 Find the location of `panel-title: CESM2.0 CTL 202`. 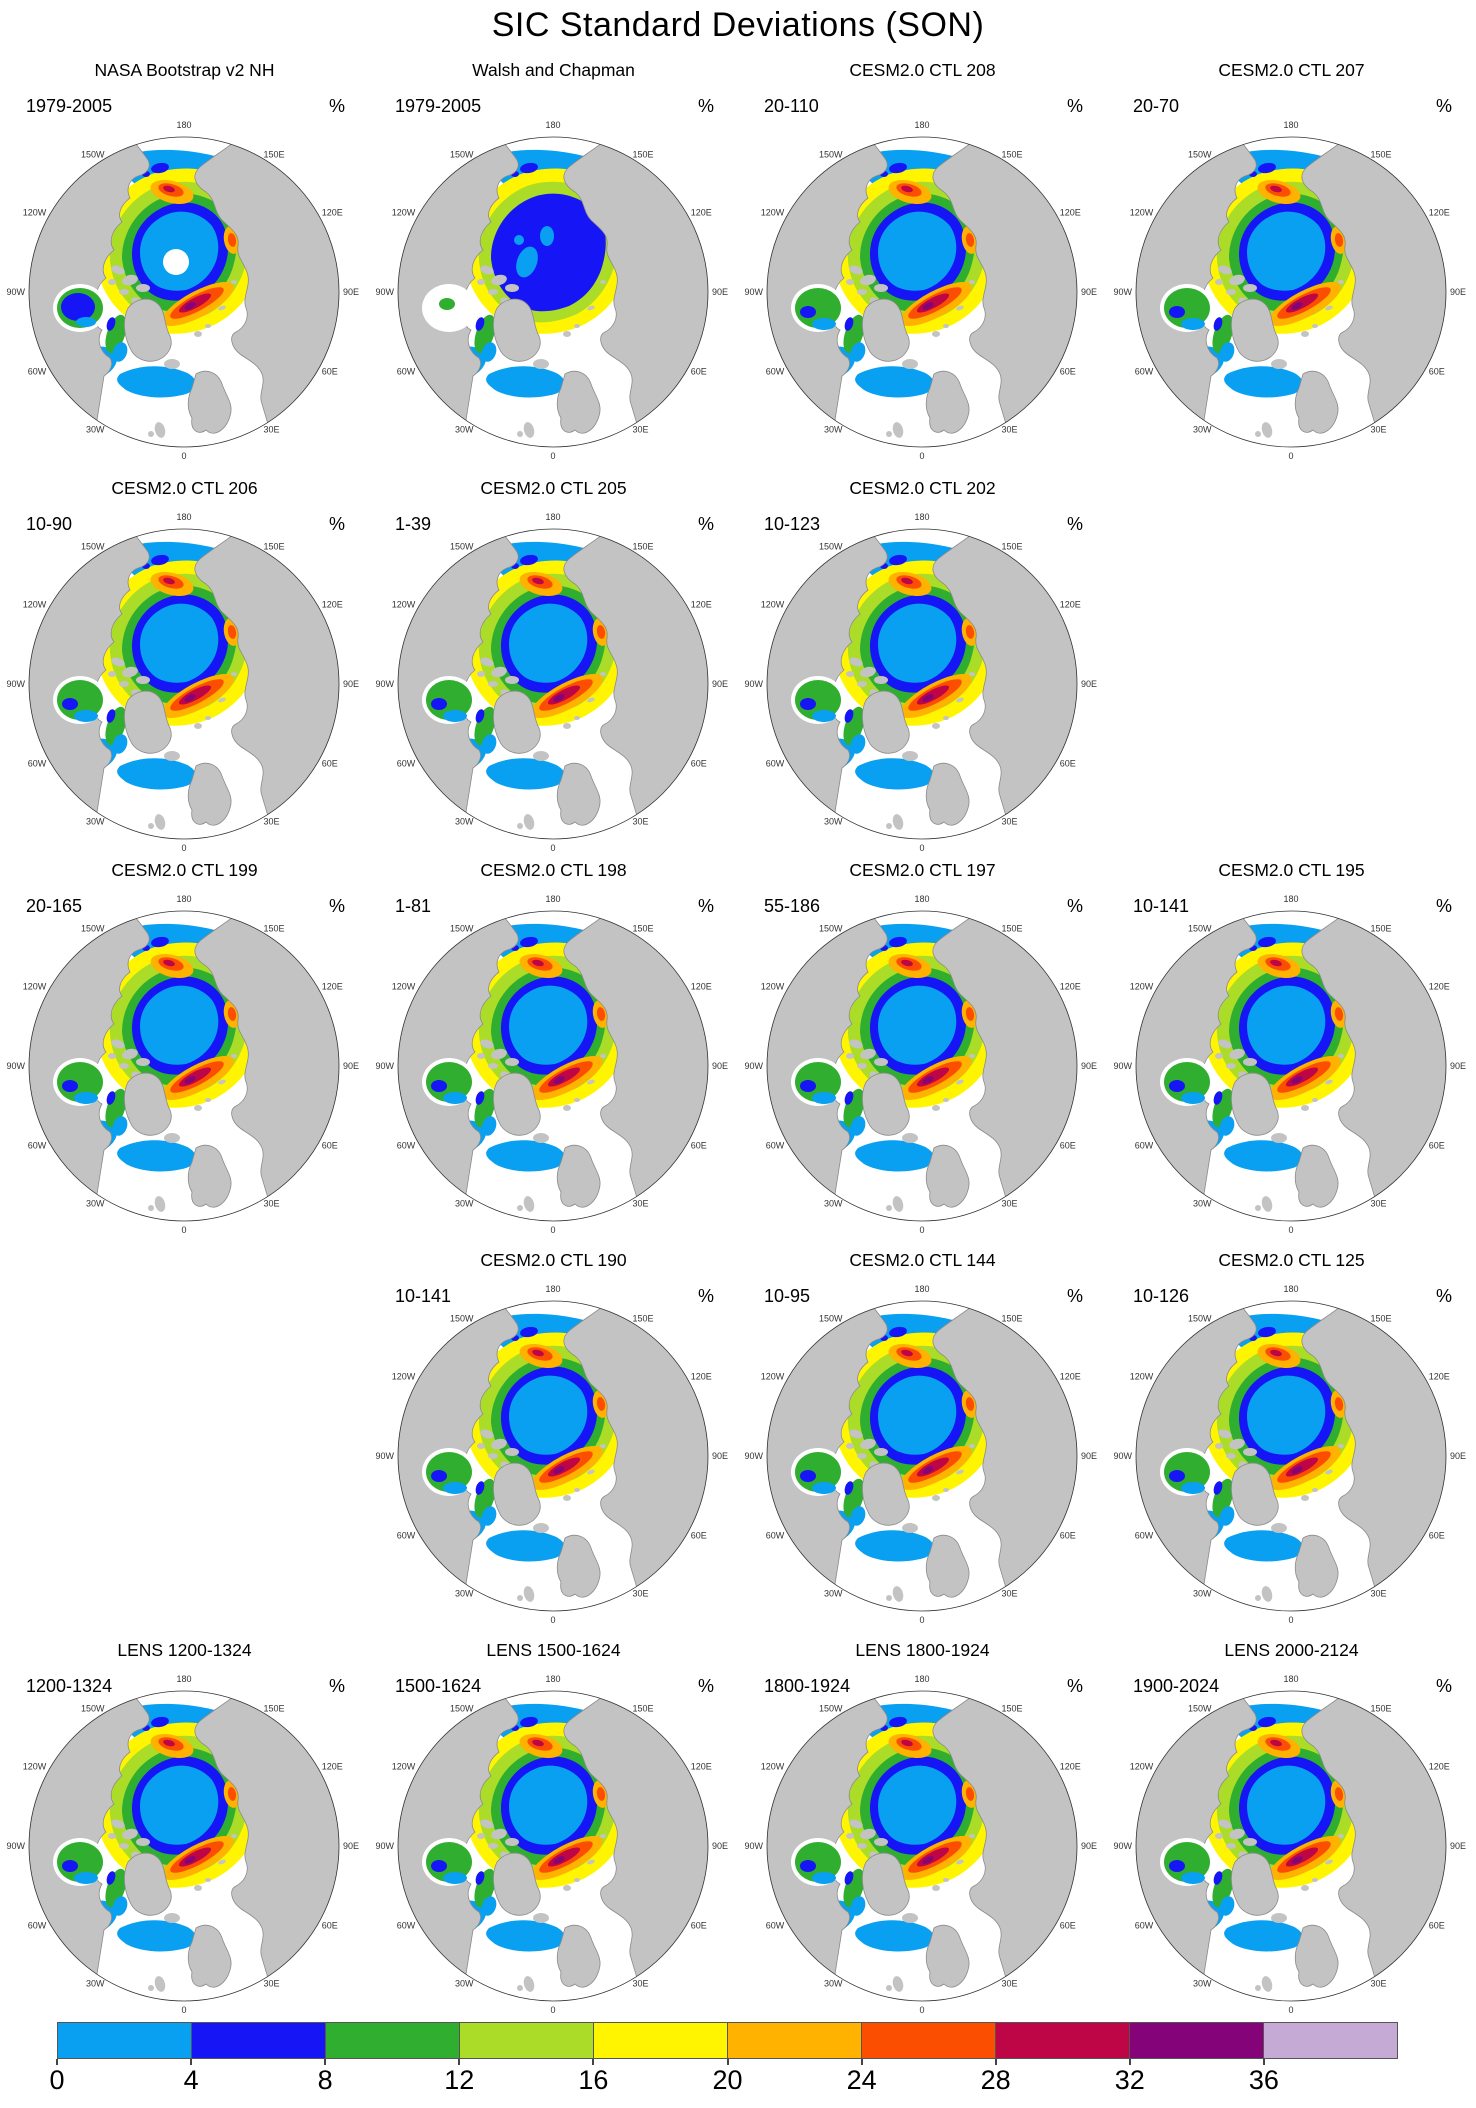

panel-title: CESM2.0 CTL 202 is located at coordinates (922, 488).